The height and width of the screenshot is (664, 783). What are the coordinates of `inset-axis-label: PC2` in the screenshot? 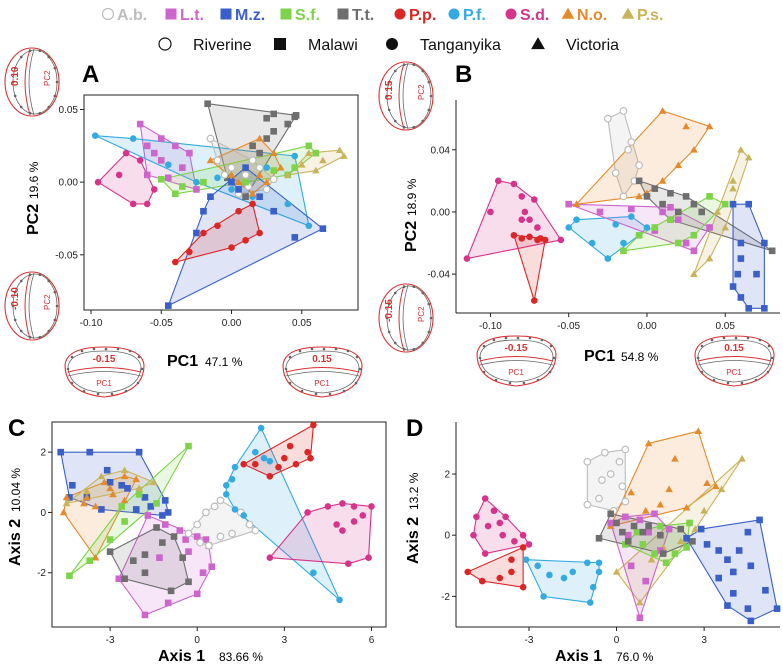 It's located at (47, 302).